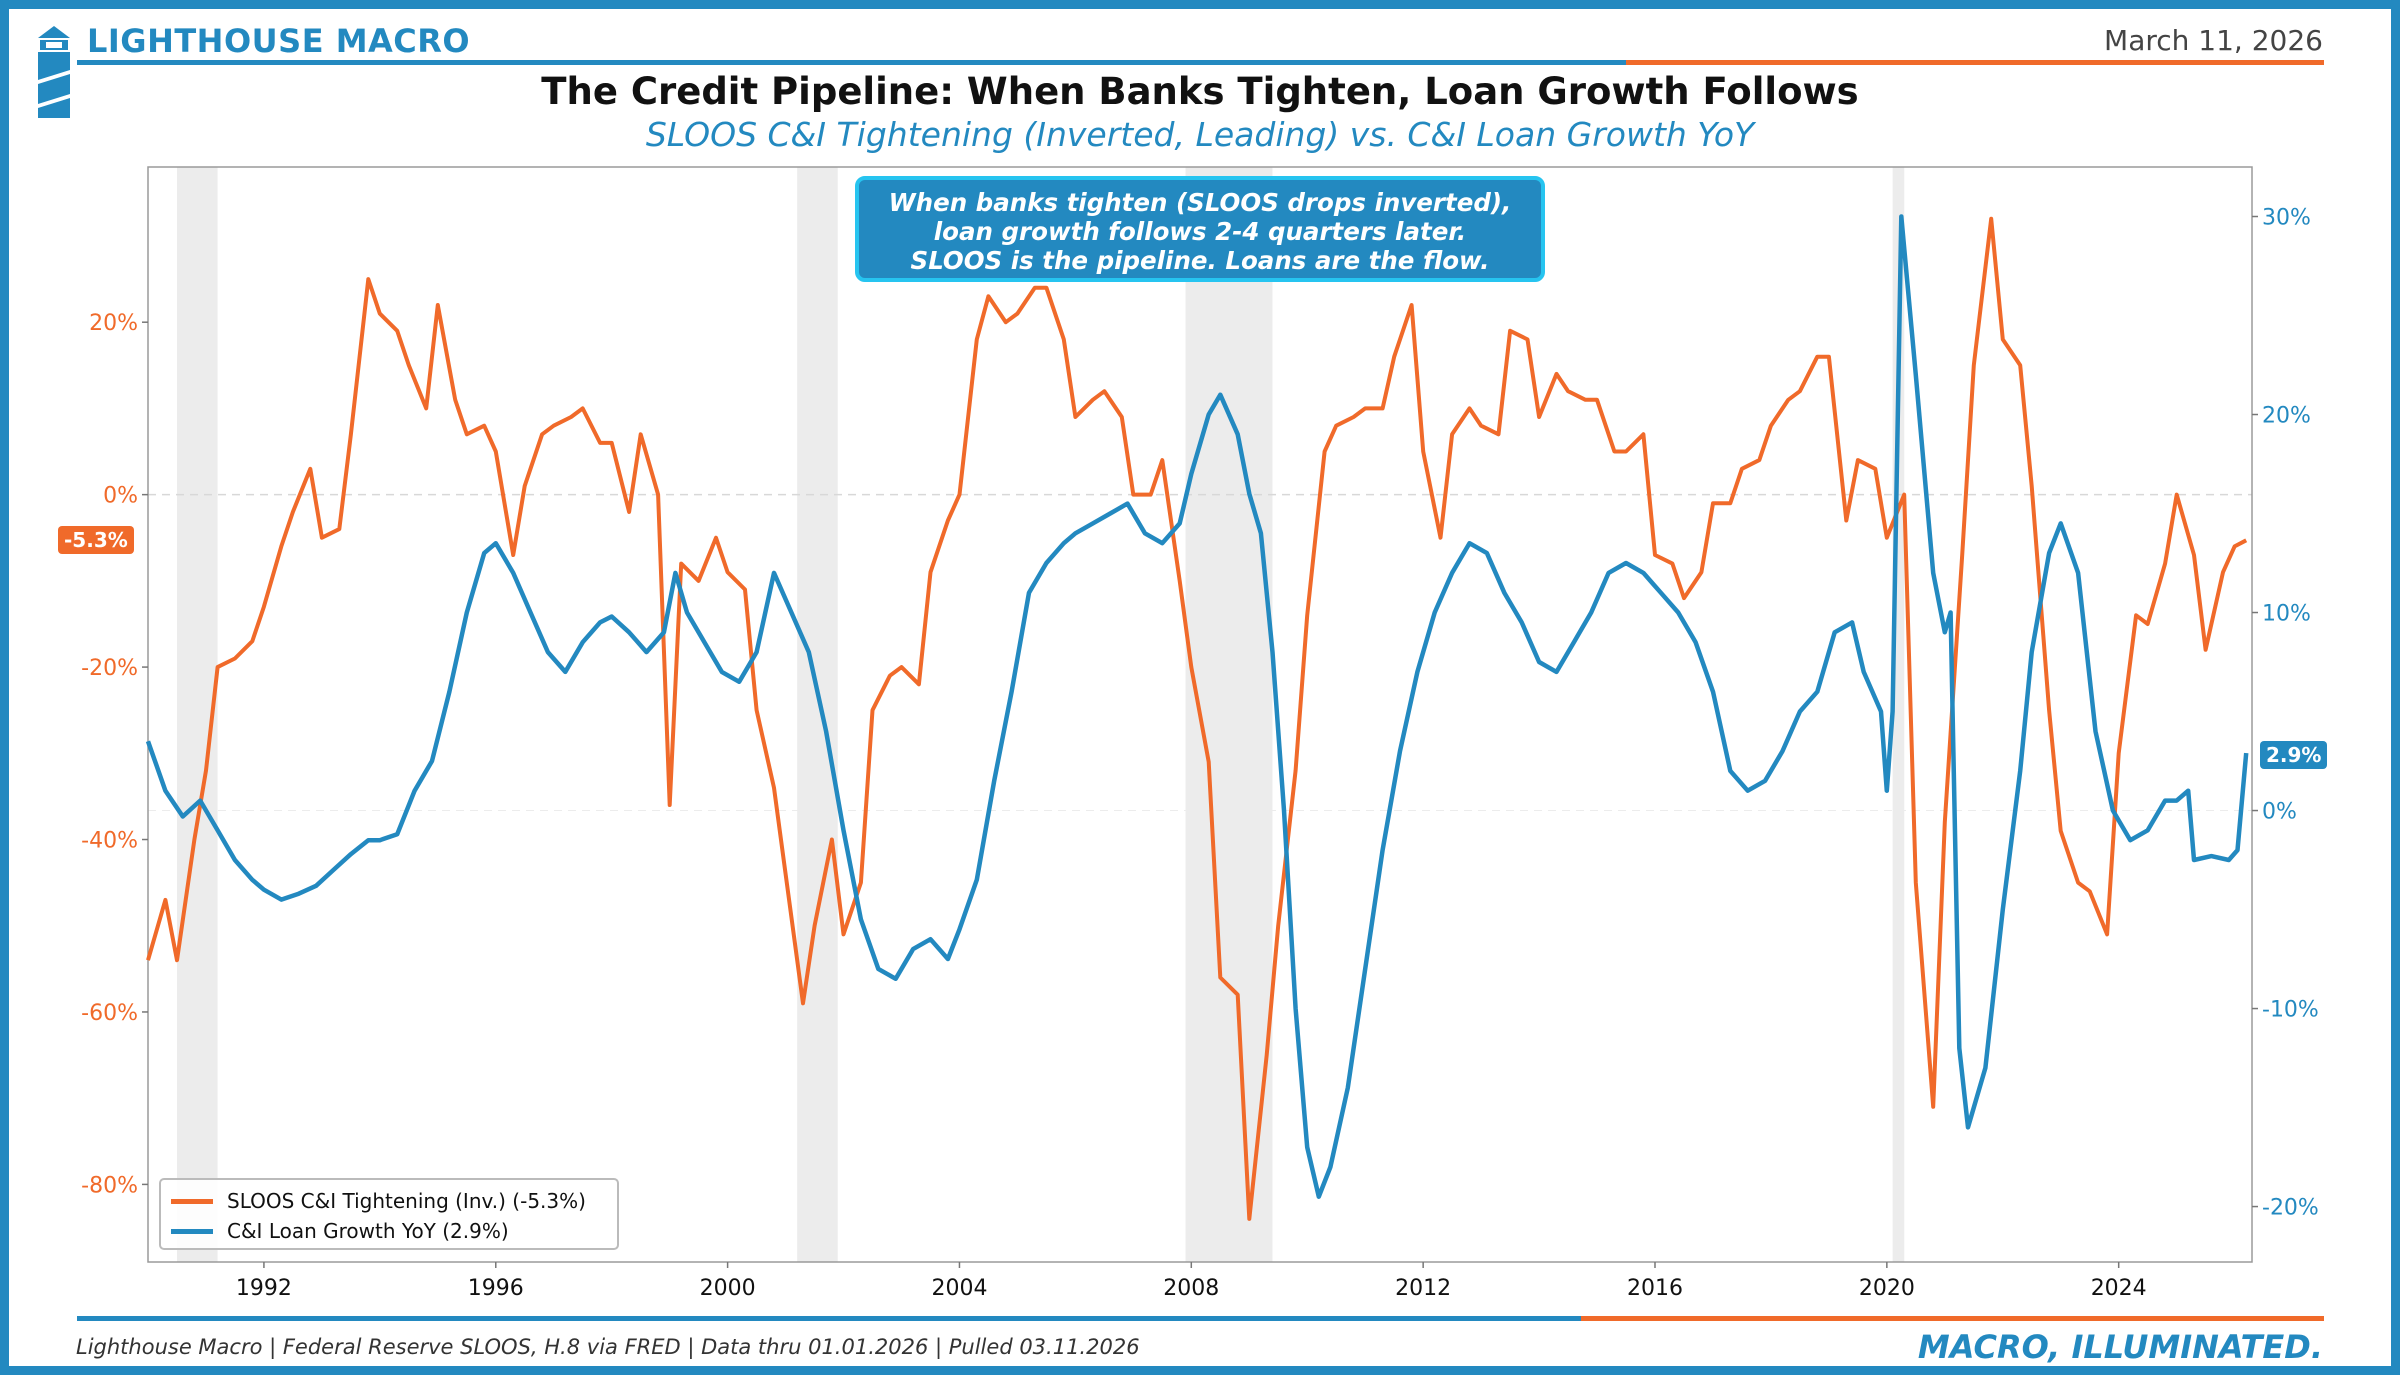 The height and width of the screenshot is (1375, 2400). What do you see at coordinates (496, 1288) in the screenshot?
I see `x-tick-label: 1996` at bounding box center [496, 1288].